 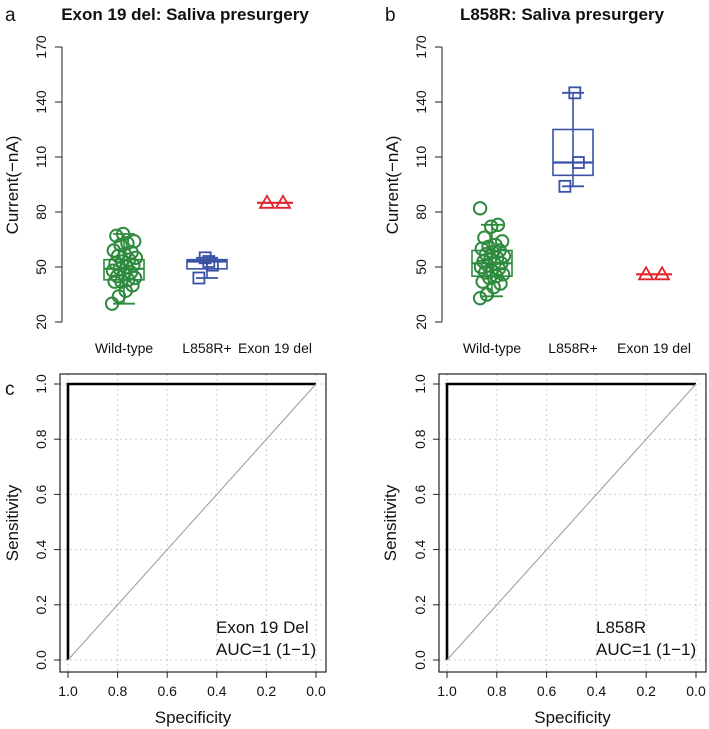 What do you see at coordinates (262, 627) in the screenshot?
I see `annotation-label: Exon 19 Del` at bounding box center [262, 627].